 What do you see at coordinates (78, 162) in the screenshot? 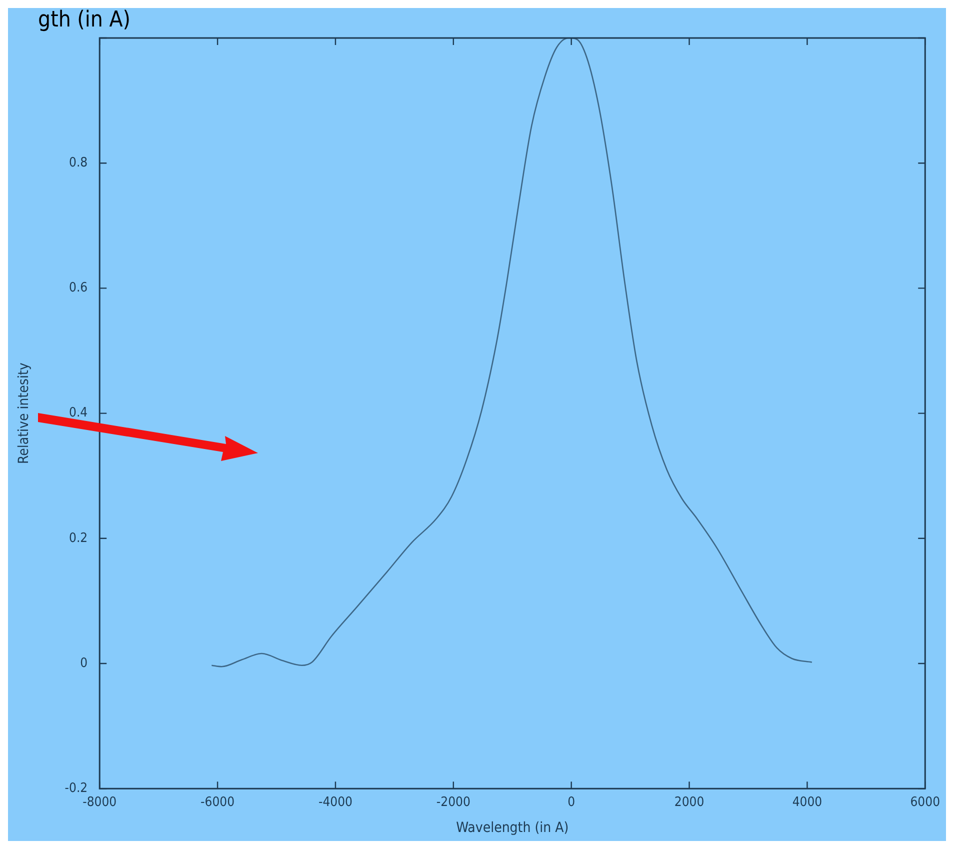
I see `y-tick-label: 0.8` at bounding box center [78, 162].